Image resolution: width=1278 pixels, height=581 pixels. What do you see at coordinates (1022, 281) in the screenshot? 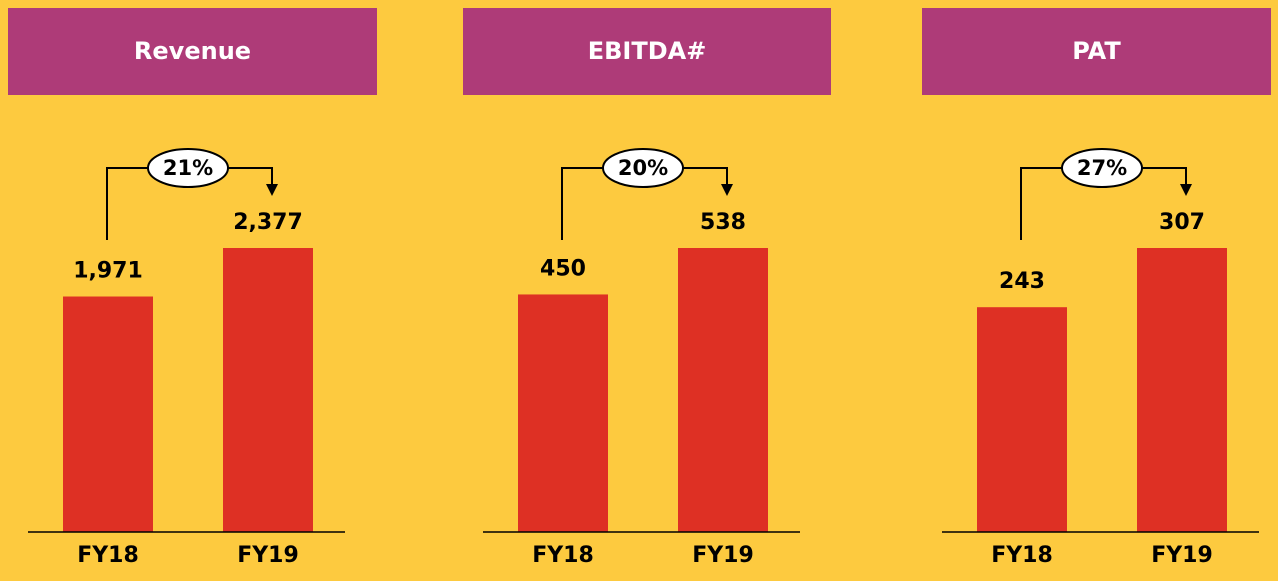
I see `value-label: 243` at bounding box center [1022, 281].